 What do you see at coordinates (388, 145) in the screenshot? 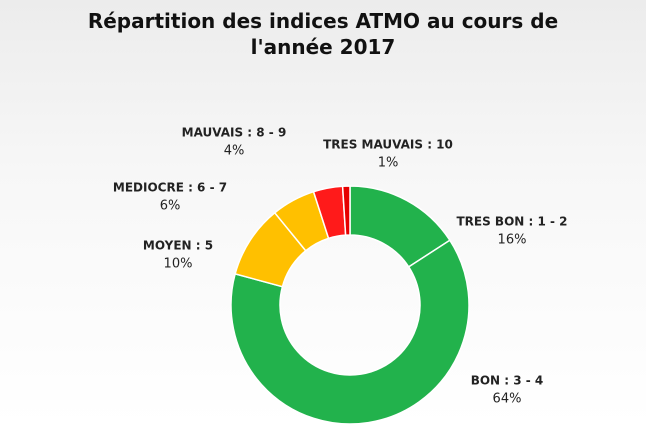
I see `slice-label: TRES MAUVAIS : 10` at bounding box center [388, 145].